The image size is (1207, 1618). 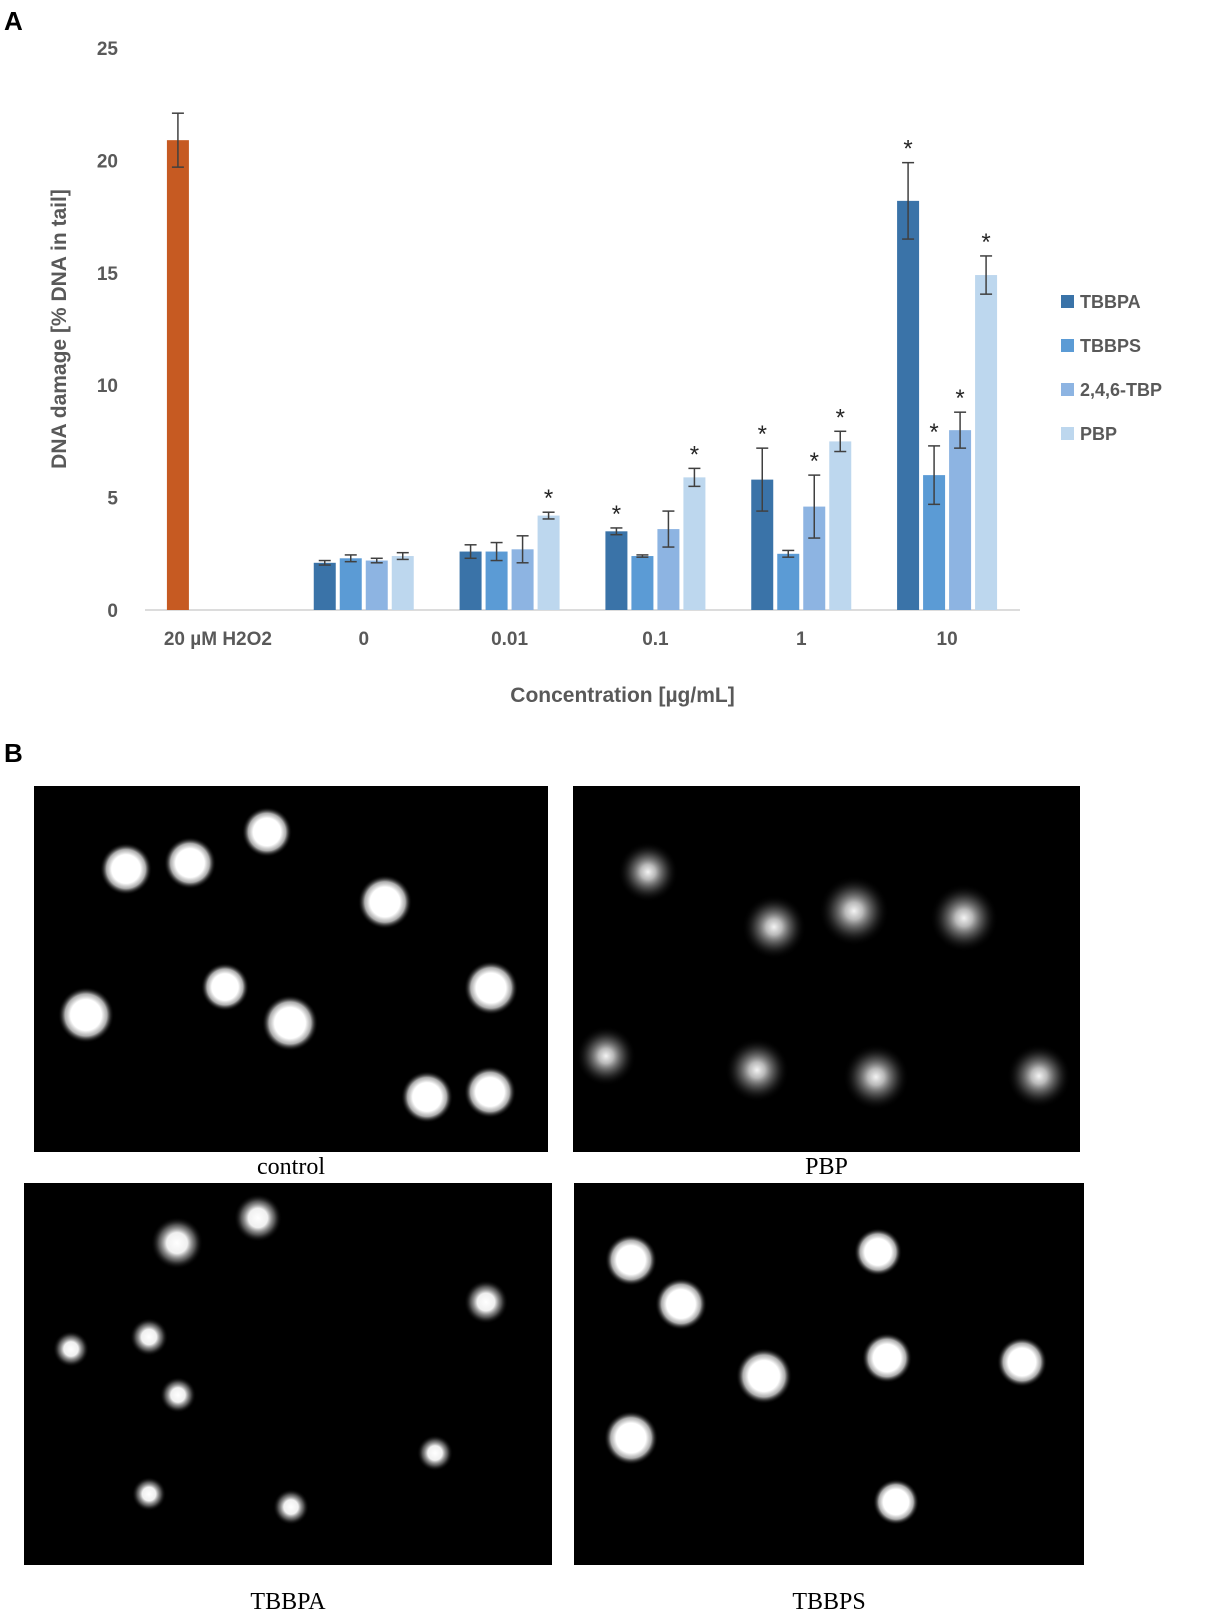 I want to click on micrograph-control-image, so click(x=288, y=965).